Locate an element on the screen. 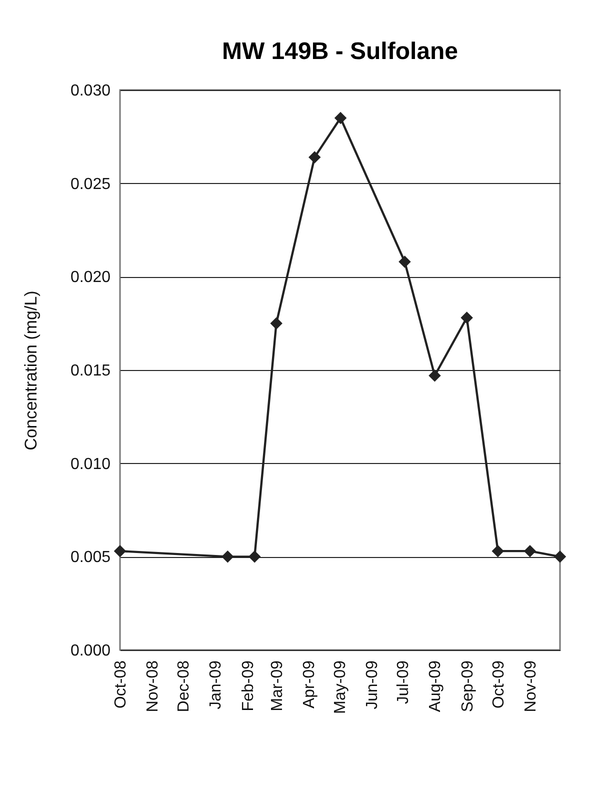 This screenshot has width=597, height=797. x-tick-label: Nov-09 is located at coordinates (531, 686).